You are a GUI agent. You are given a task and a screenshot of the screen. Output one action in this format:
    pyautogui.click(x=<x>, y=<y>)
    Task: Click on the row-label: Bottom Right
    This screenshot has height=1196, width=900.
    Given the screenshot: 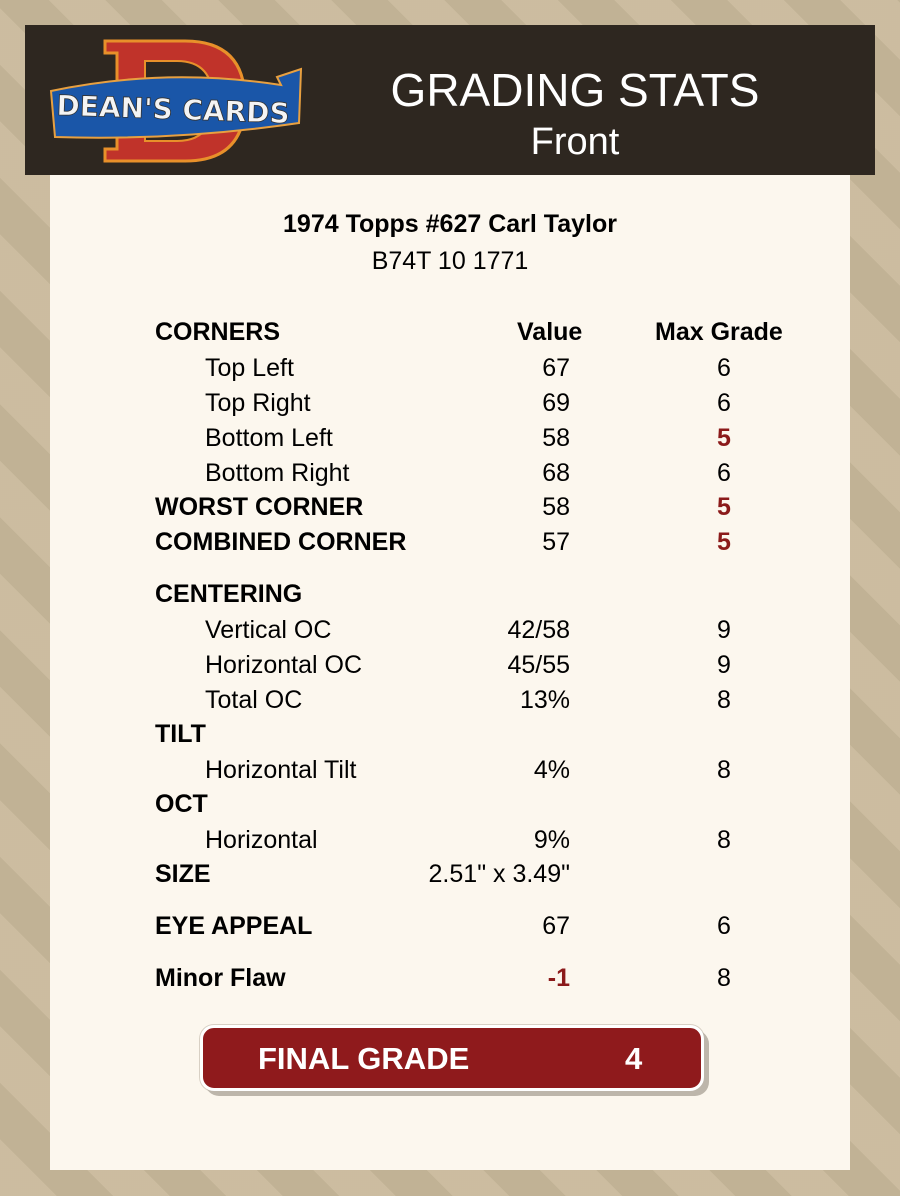 What is the action you would take?
    pyautogui.click(x=277, y=473)
    